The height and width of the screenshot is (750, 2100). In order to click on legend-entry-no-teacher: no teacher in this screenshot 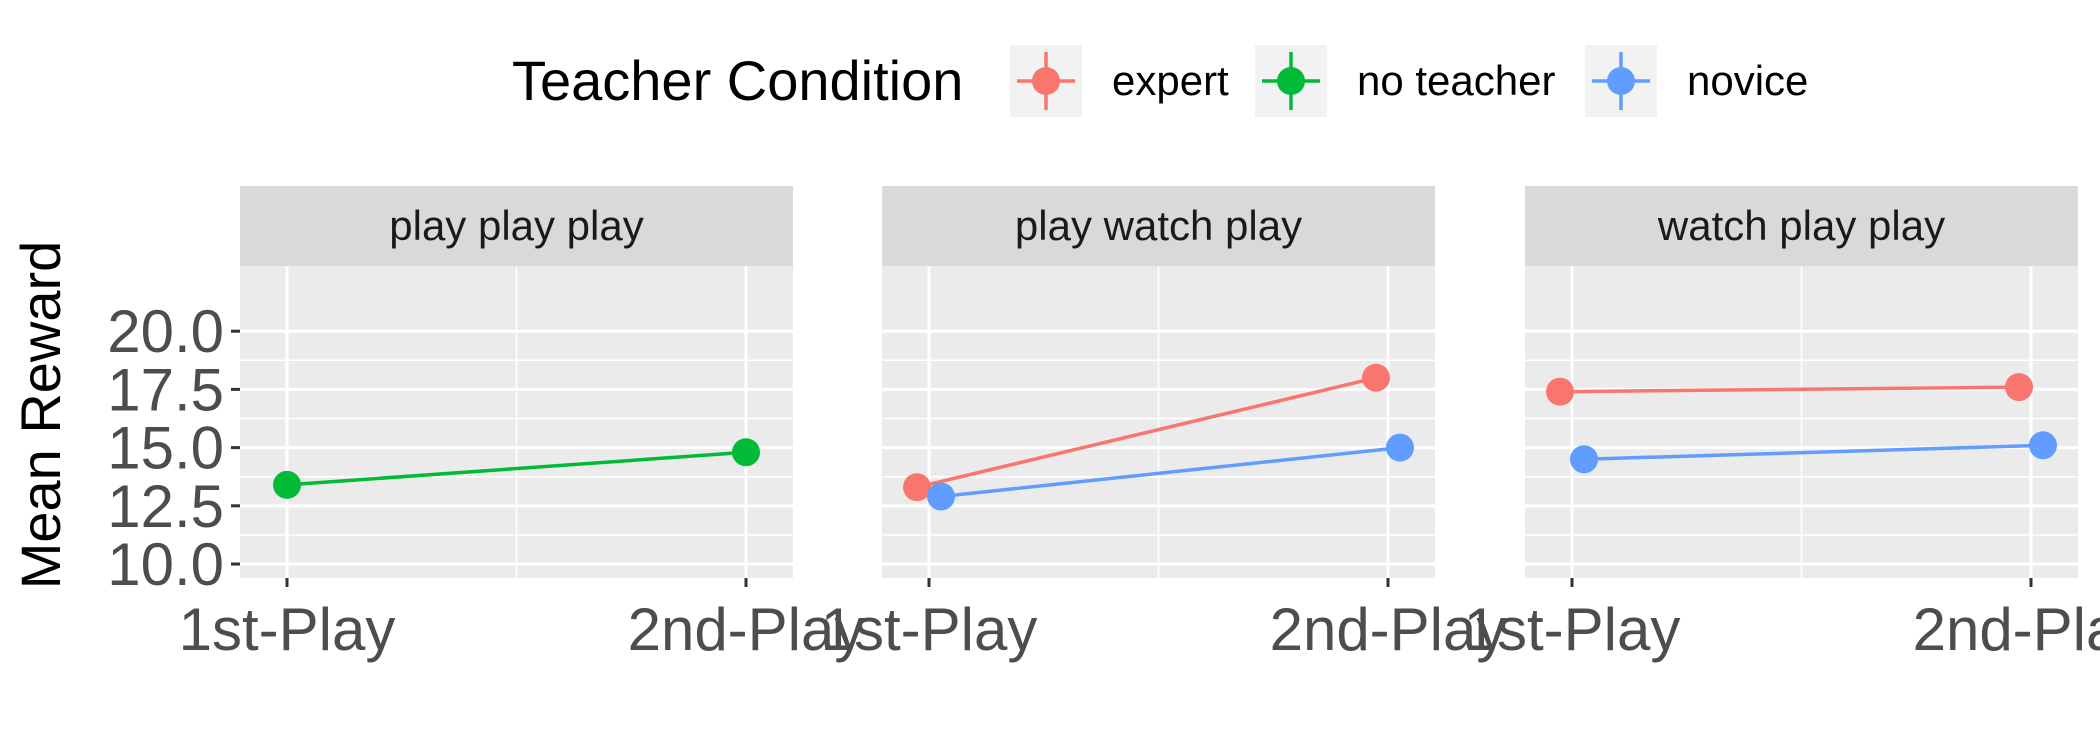, I will do `click(1405, 81)`.